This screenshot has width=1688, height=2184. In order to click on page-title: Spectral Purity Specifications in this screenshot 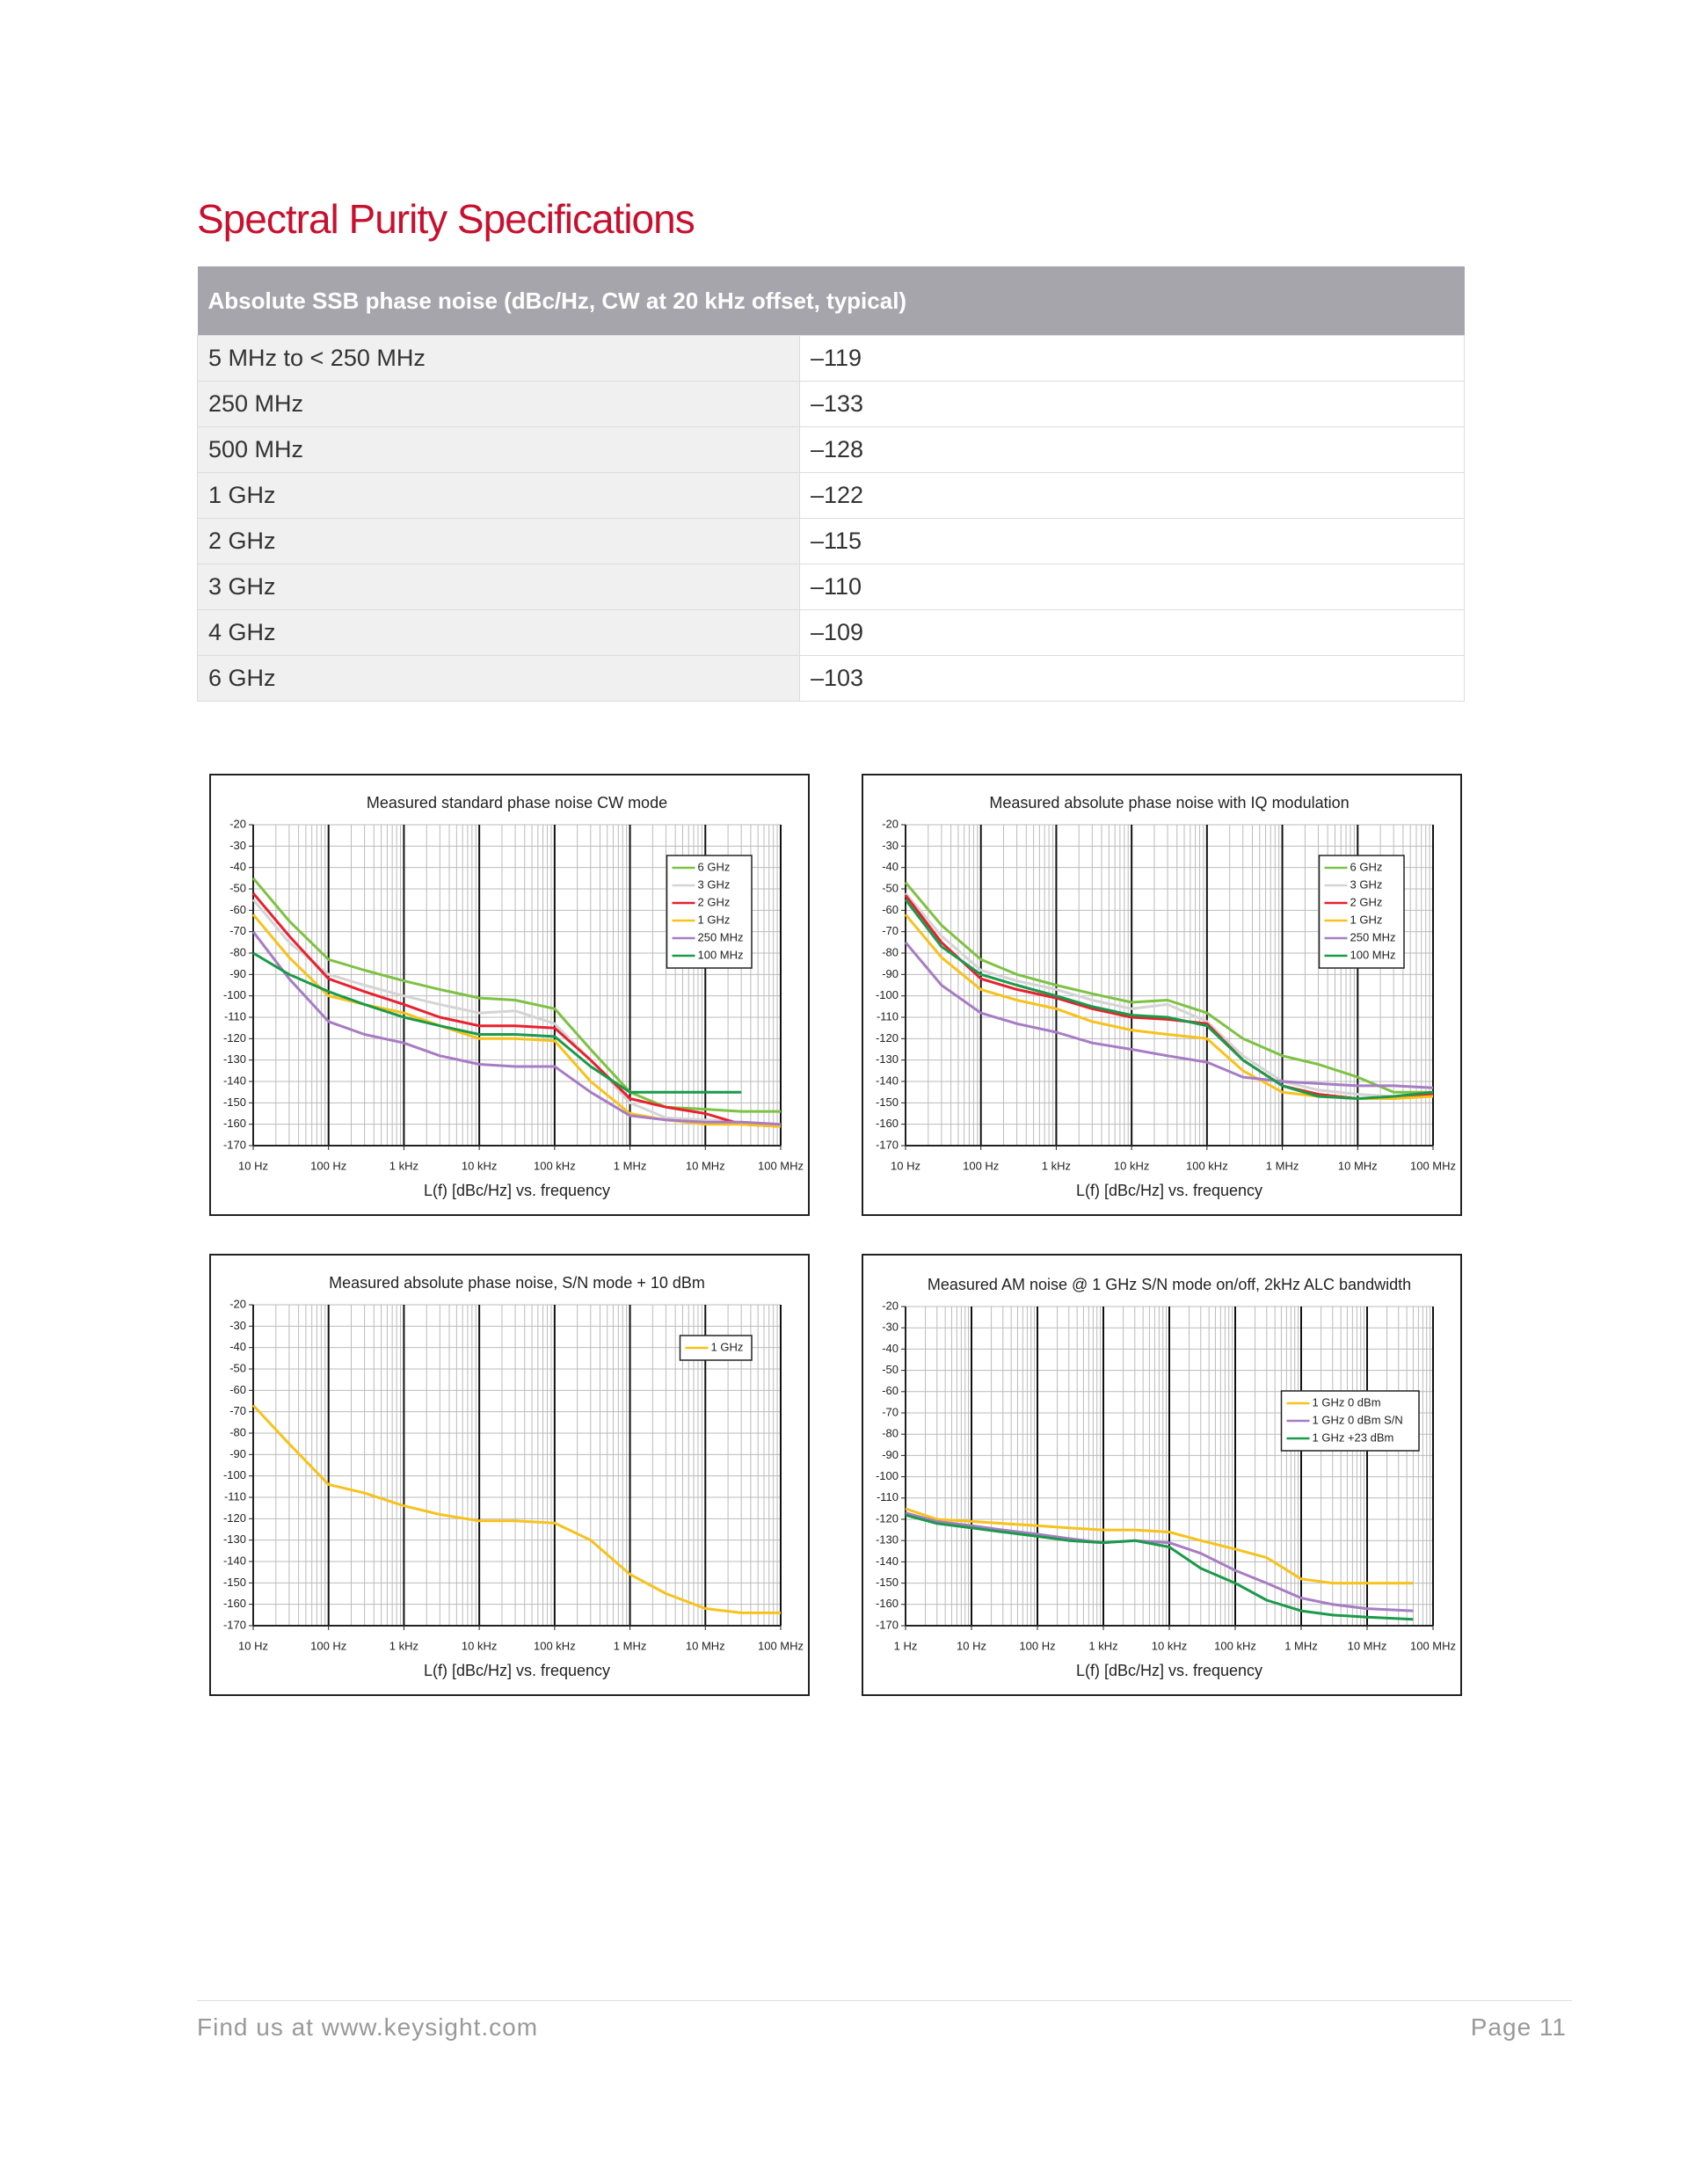, I will do `click(446, 219)`.